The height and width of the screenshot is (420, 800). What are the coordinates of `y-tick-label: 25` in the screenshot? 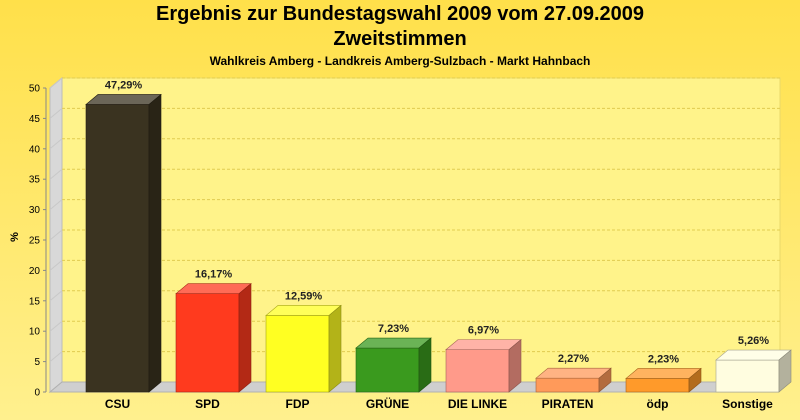 It's located at (35, 241).